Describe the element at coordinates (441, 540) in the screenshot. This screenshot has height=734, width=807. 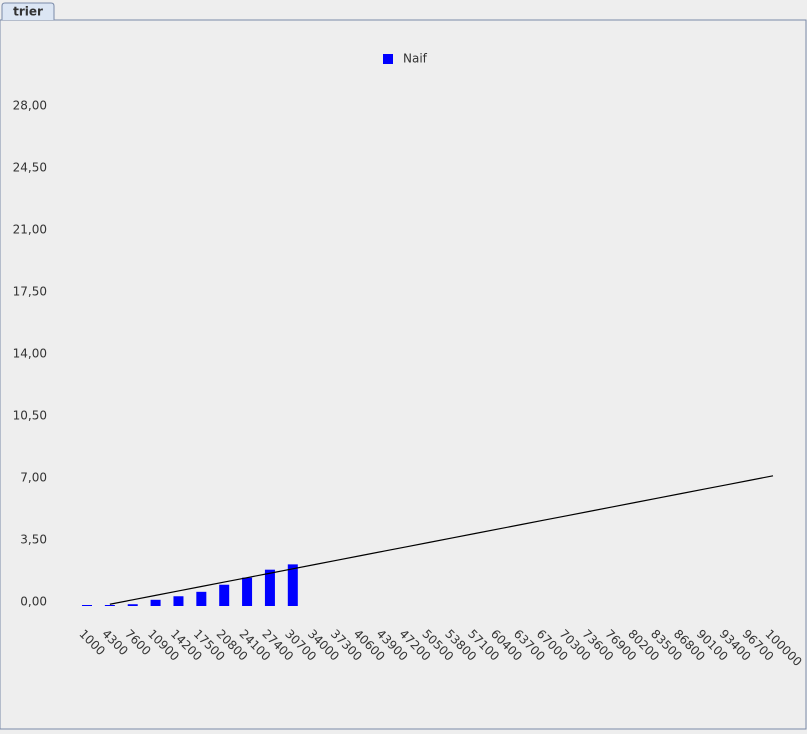
I see `trend-line` at that location.